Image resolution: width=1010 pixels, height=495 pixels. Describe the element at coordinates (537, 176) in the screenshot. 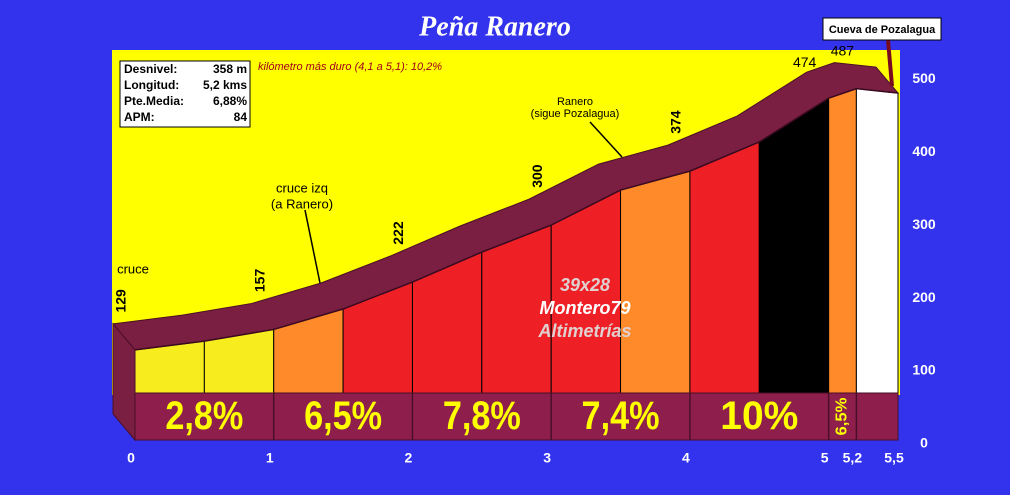

I see `elevation-label: 300` at that location.